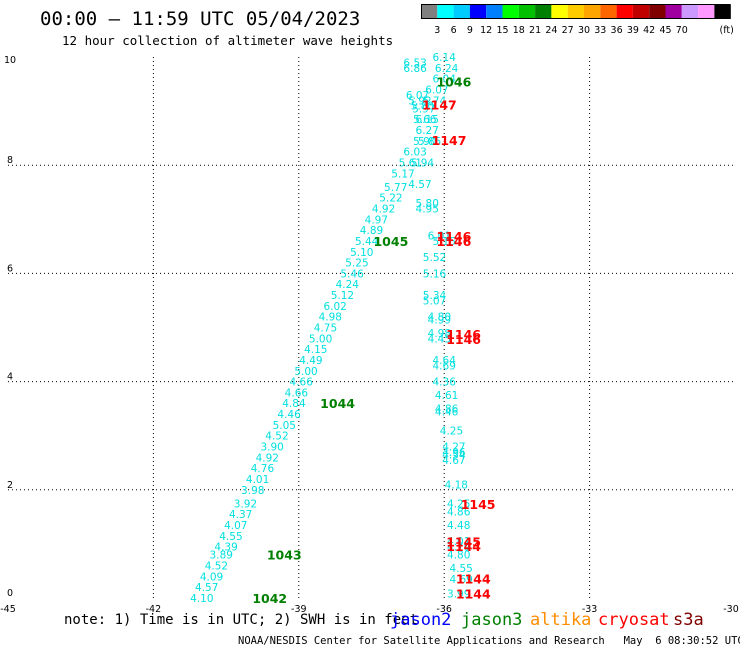  I want to click on wave-height-point: 4.18, so click(456, 485).